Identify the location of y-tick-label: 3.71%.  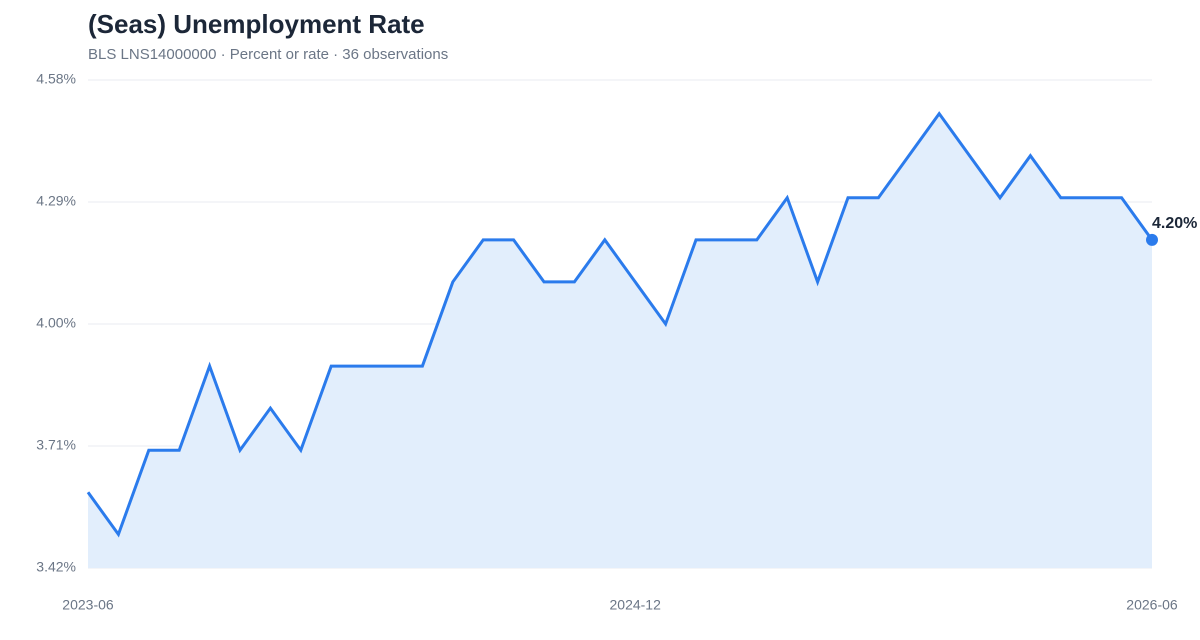
(56, 445).